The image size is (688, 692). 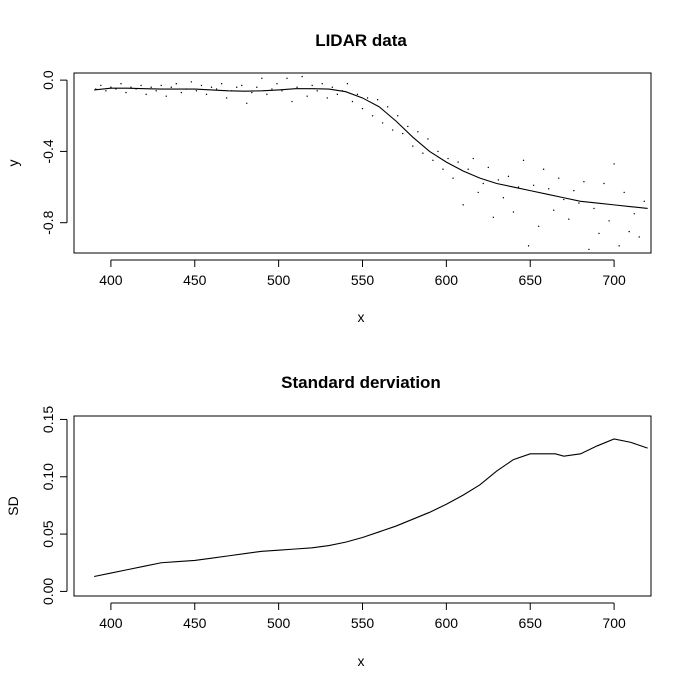 What do you see at coordinates (48, 419) in the screenshot?
I see `y-tick-label: 0.15` at bounding box center [48, 419].